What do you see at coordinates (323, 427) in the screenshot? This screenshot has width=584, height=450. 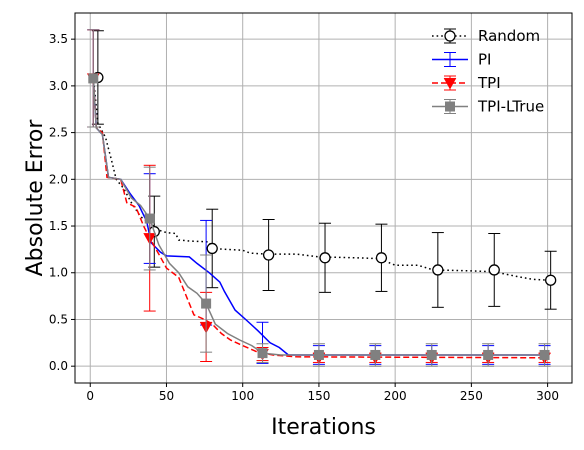 I see `x-axis-title: Iterations` at bounding box center [323, 427].